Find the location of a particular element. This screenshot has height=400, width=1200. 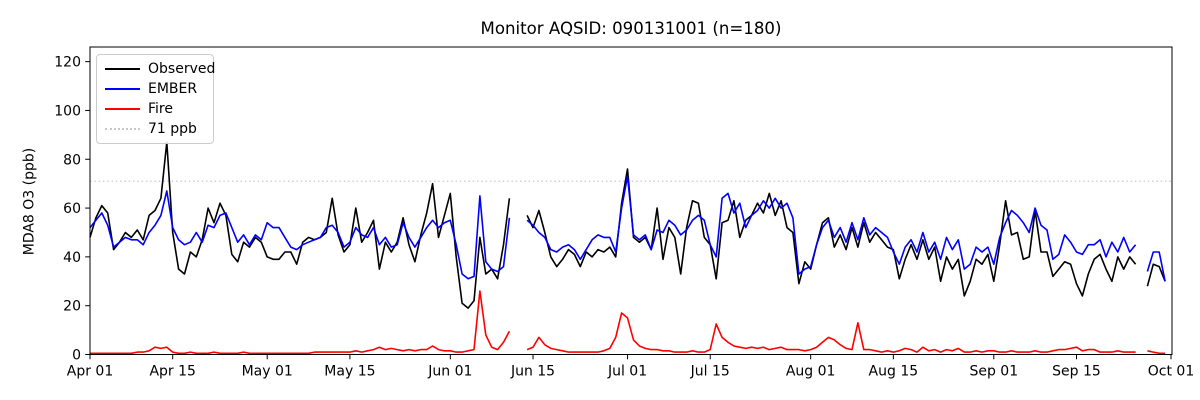

legend-item-71-ppb: 71 ppb is located at coordinates (155, 129).